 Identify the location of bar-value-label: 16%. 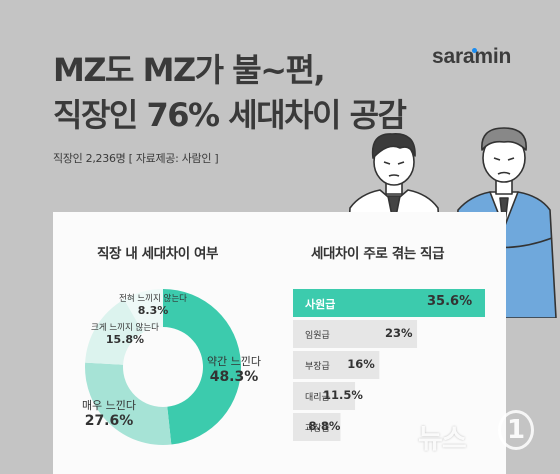
(361, 364).